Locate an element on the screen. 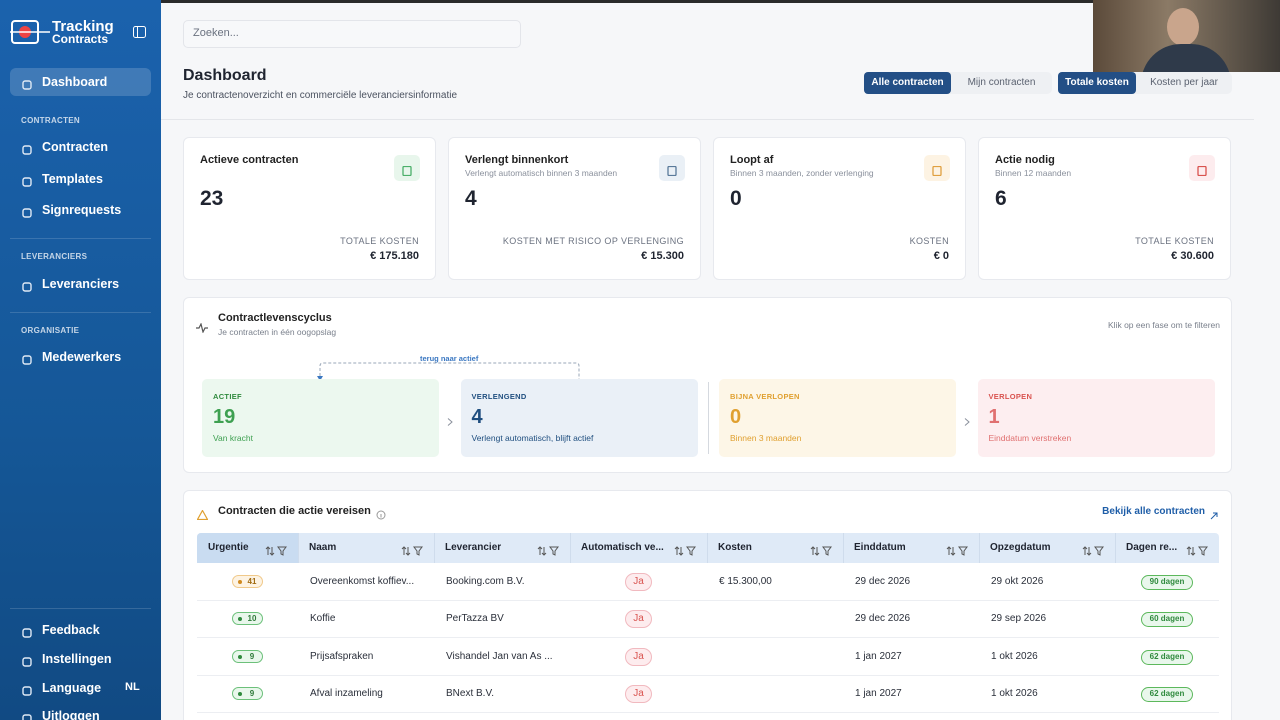  urgency-dot is located at coordinates (240, 581).